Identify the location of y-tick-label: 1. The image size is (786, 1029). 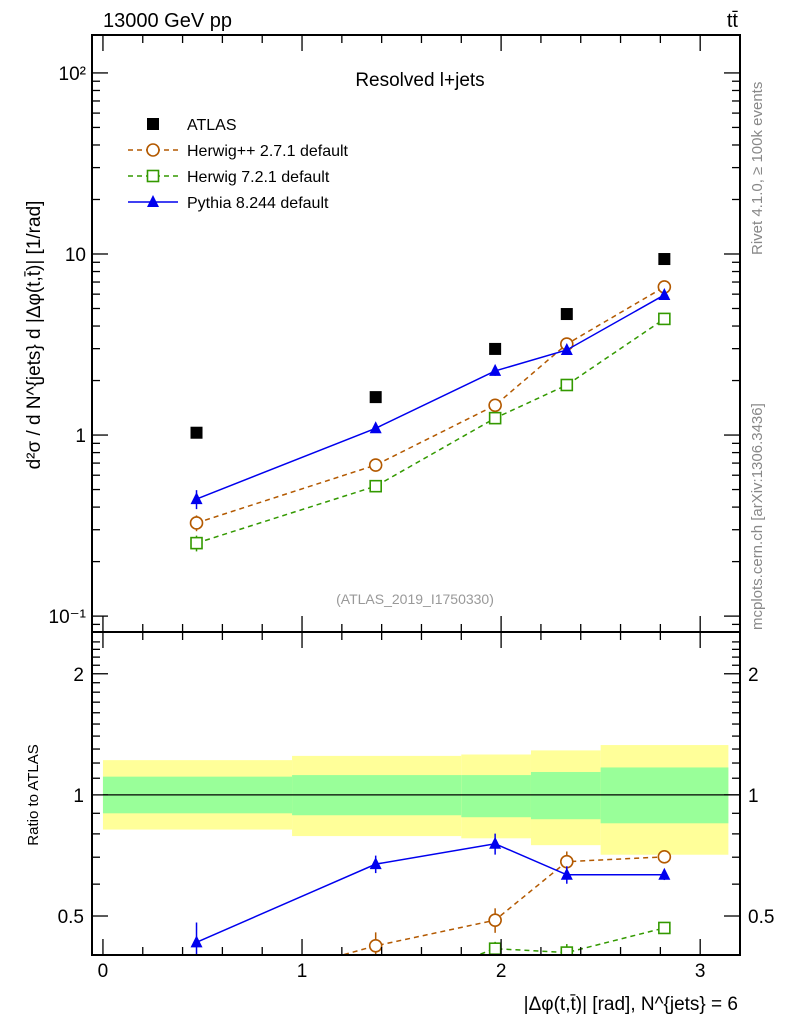
(80, 436).